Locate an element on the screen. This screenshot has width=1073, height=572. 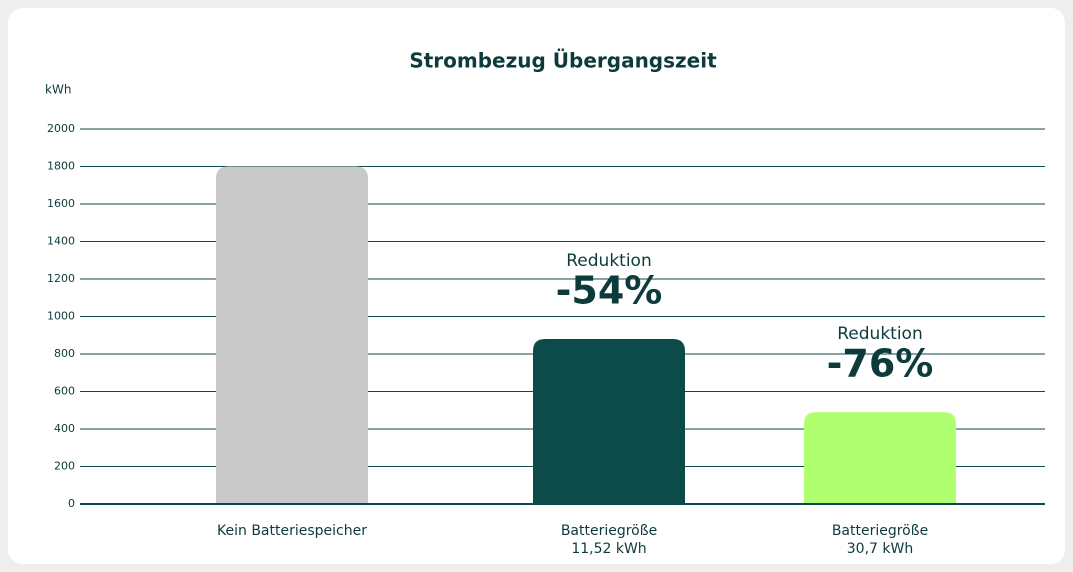
x-tick-label: Kein Batteriespeicher is located at coordinates (292, 531).